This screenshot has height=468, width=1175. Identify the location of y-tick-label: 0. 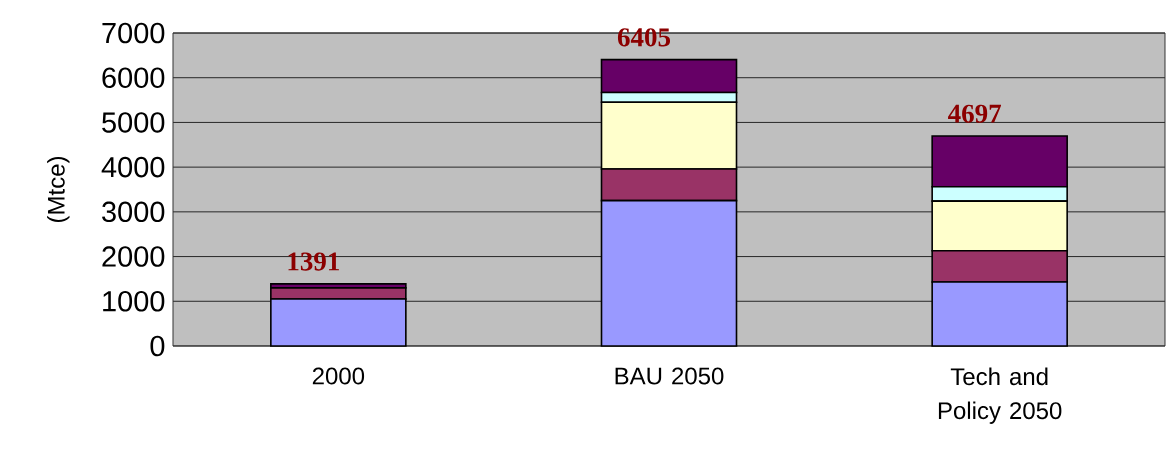
(157, 346).